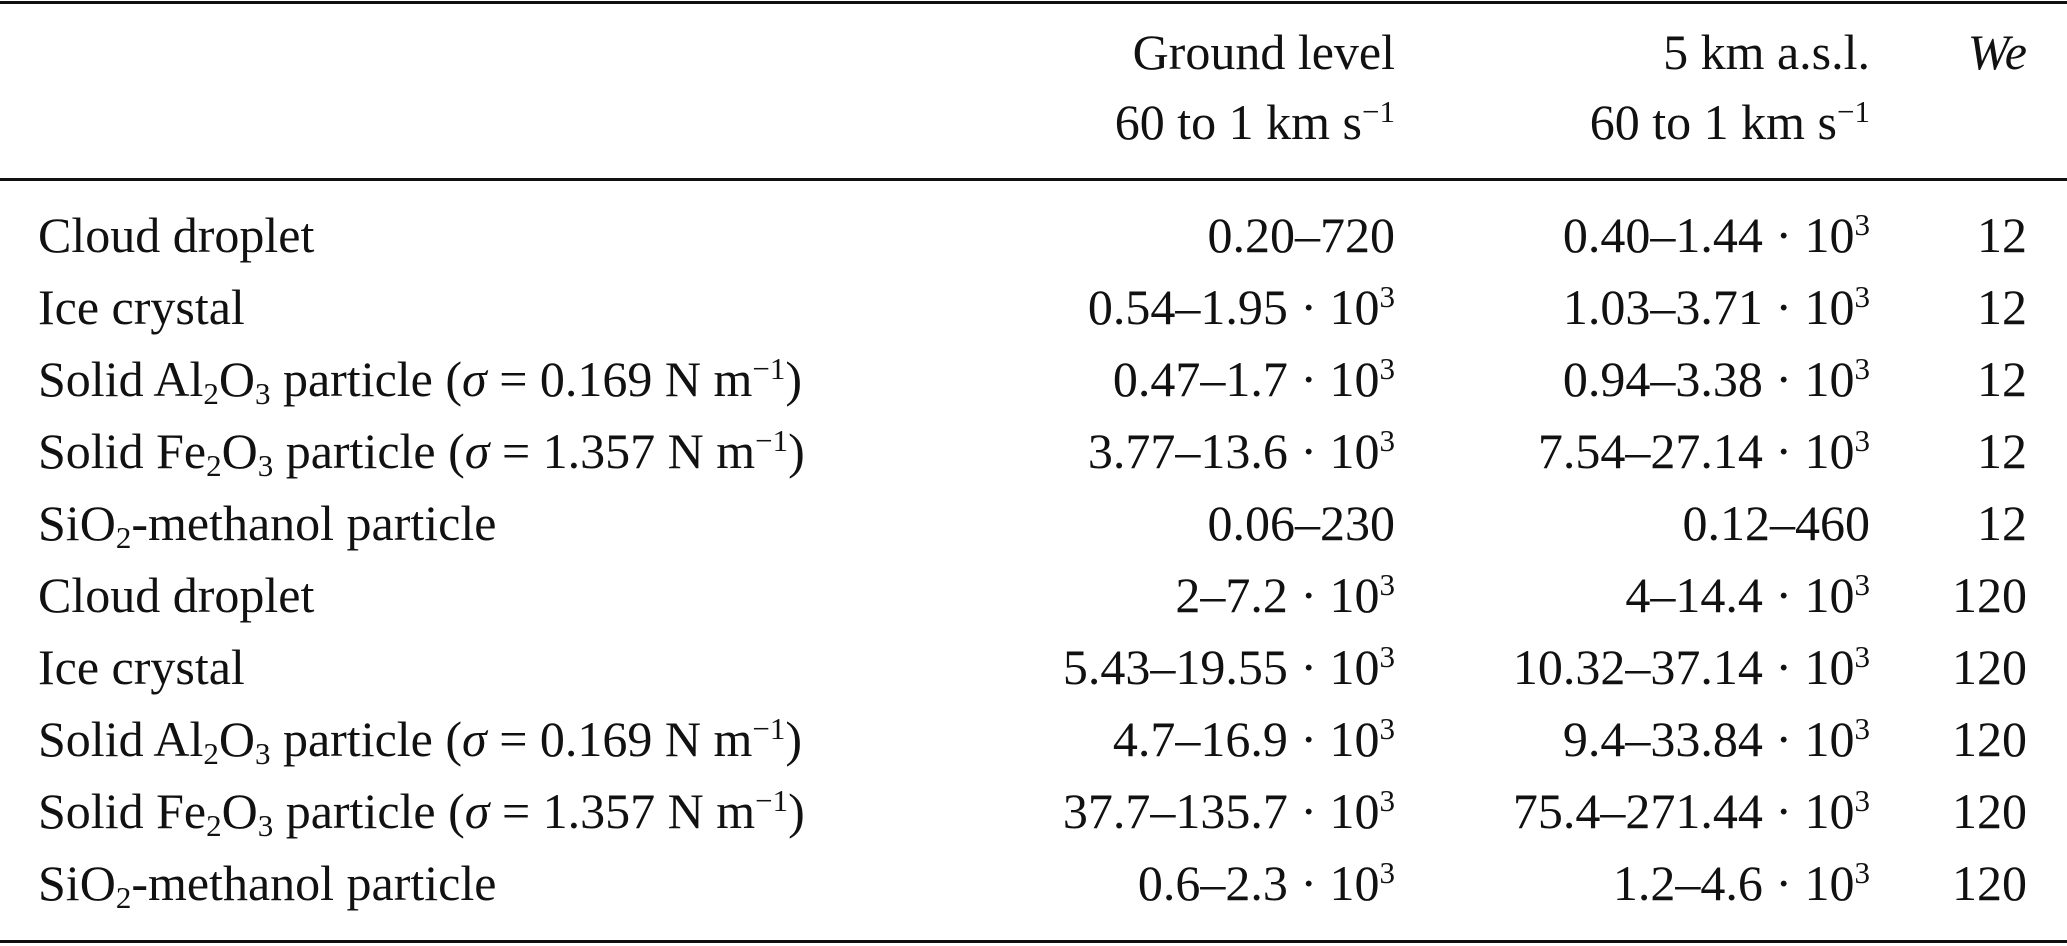  I want to click on header-ground-exp: −1, so click(1378, 111).